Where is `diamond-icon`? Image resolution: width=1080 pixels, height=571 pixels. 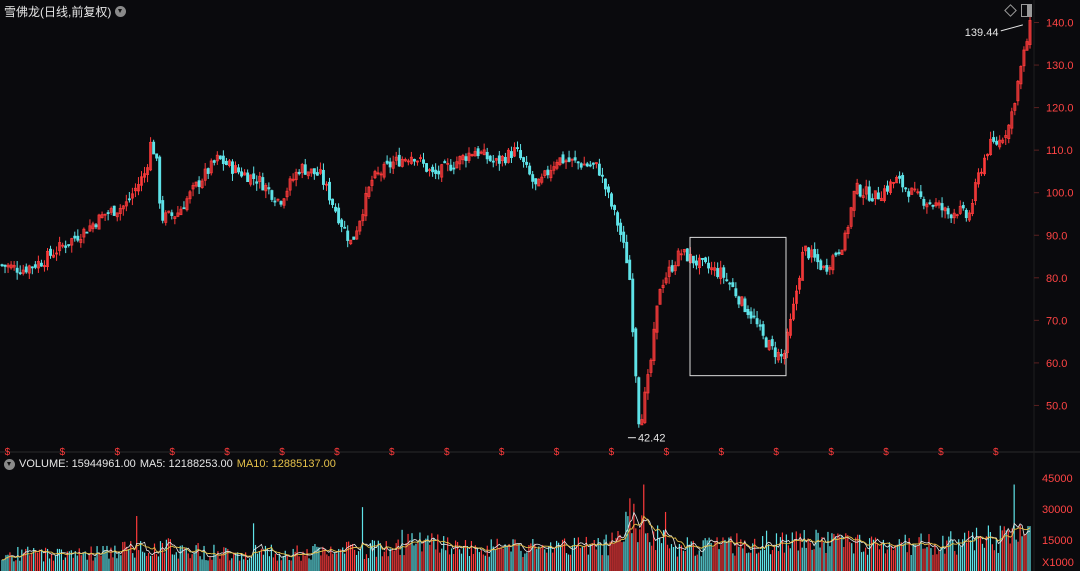
diamond-icon is located at coordinates (1010, 10).